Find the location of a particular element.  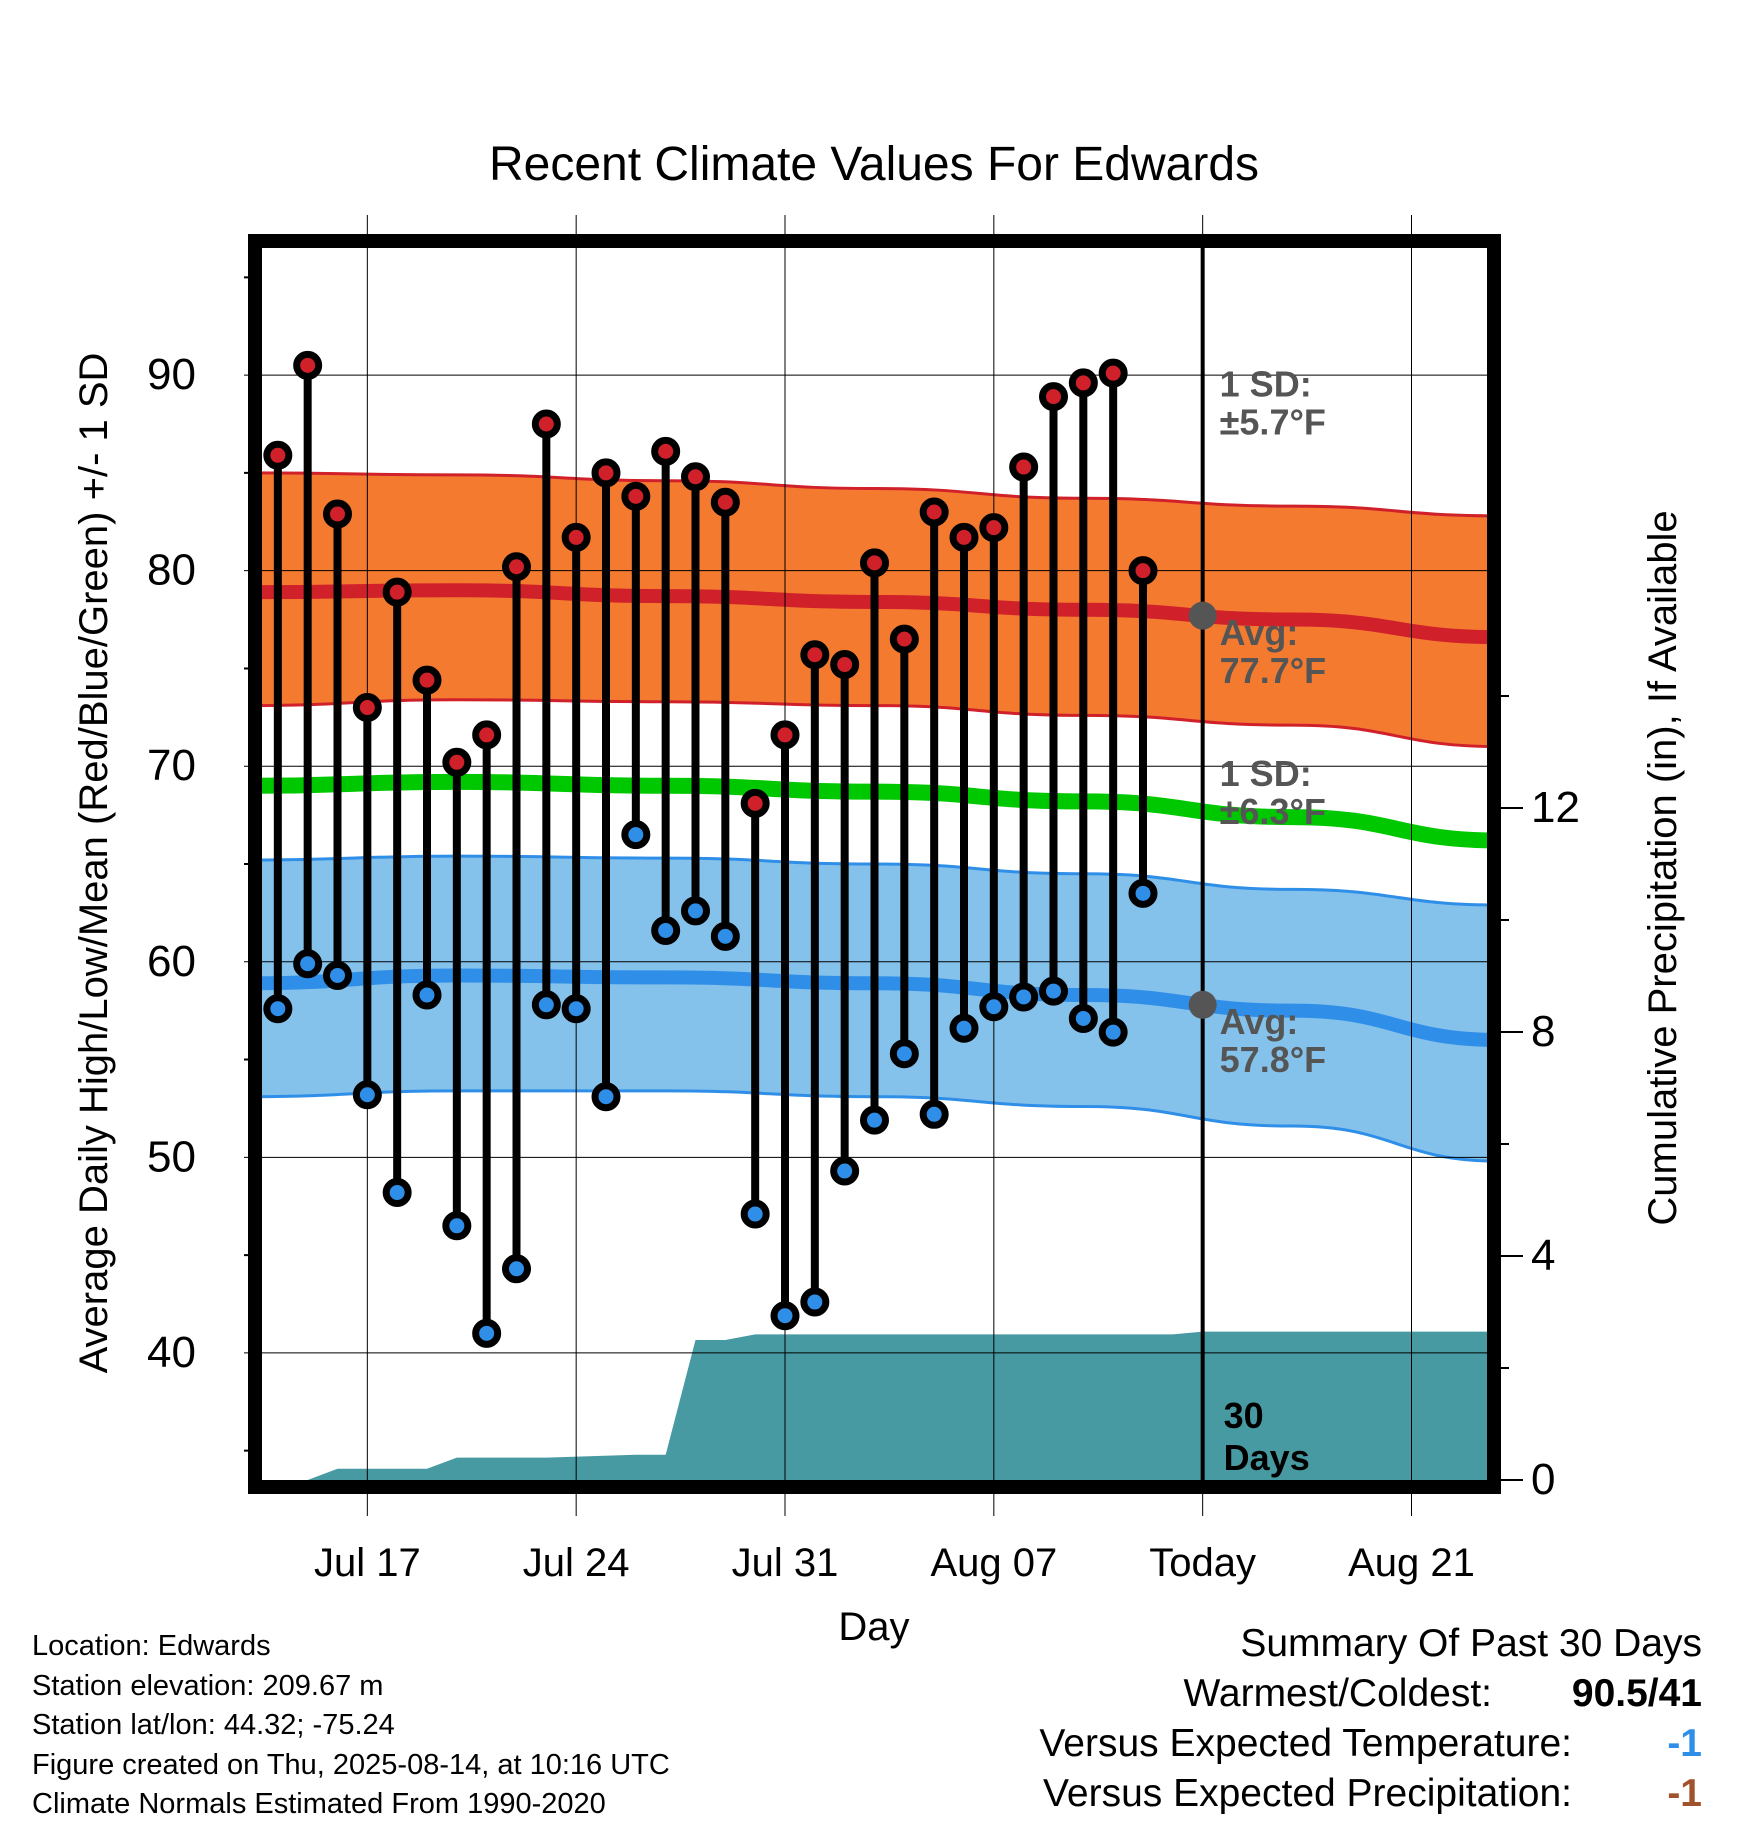

y-left-tick-label: 60 is located at coordinates (171, 961).